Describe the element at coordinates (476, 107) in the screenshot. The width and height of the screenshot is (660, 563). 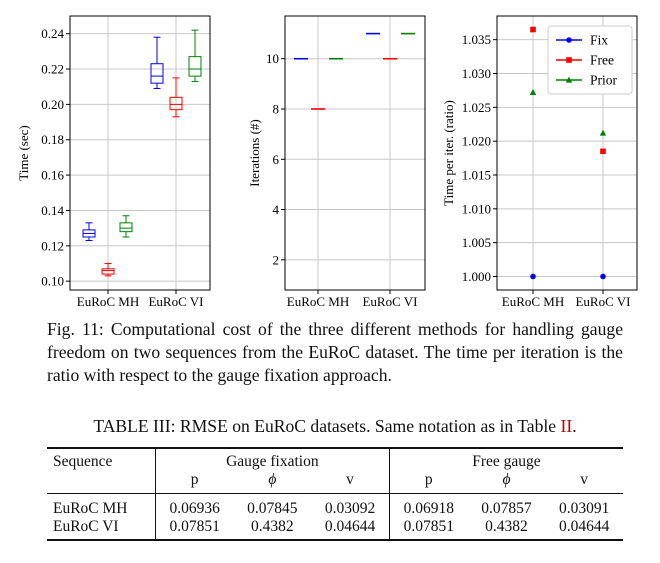
I see `y-tick-label: 1.025` at that location.